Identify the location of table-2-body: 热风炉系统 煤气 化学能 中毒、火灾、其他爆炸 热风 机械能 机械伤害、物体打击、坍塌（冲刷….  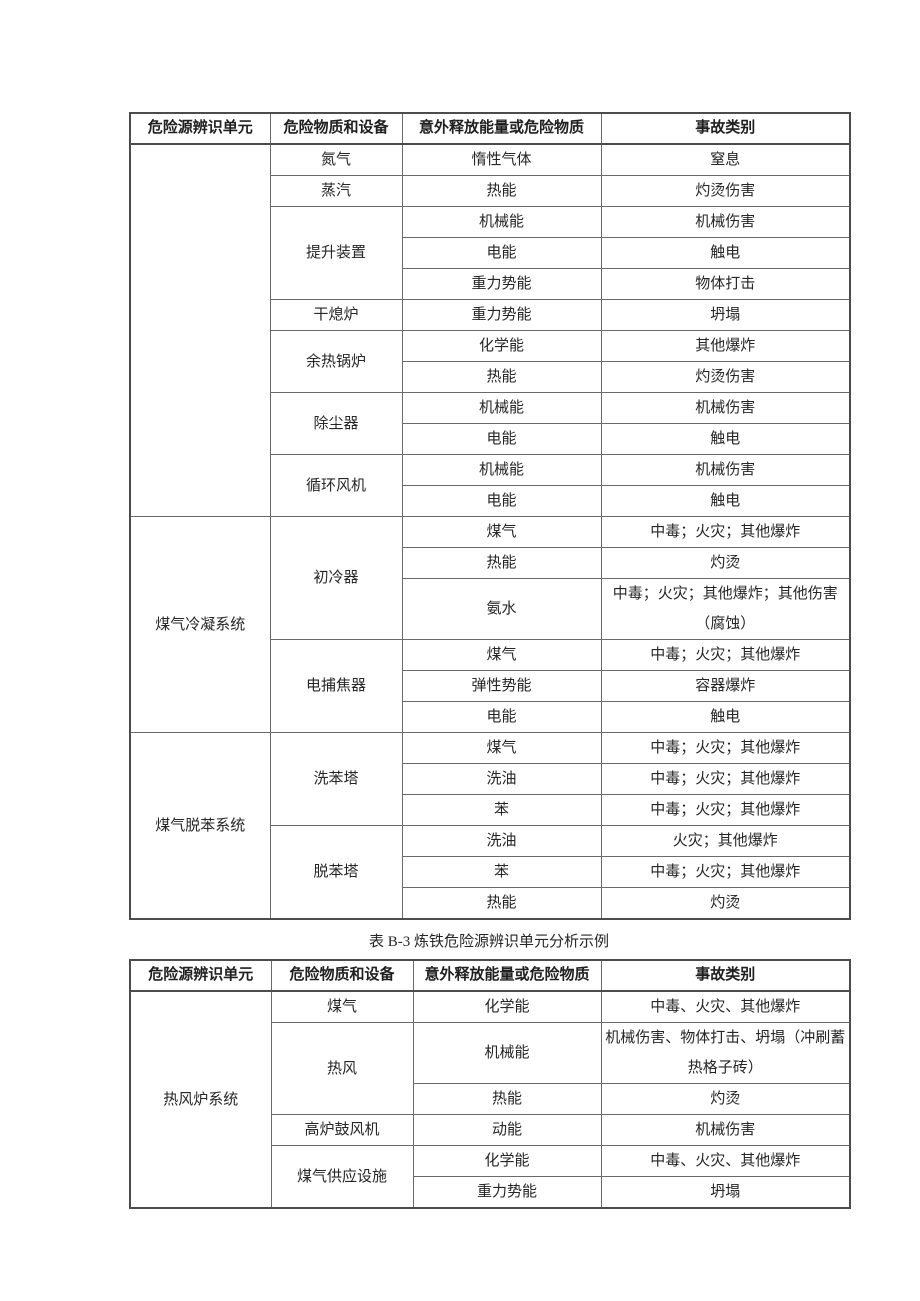
(490, 1099).